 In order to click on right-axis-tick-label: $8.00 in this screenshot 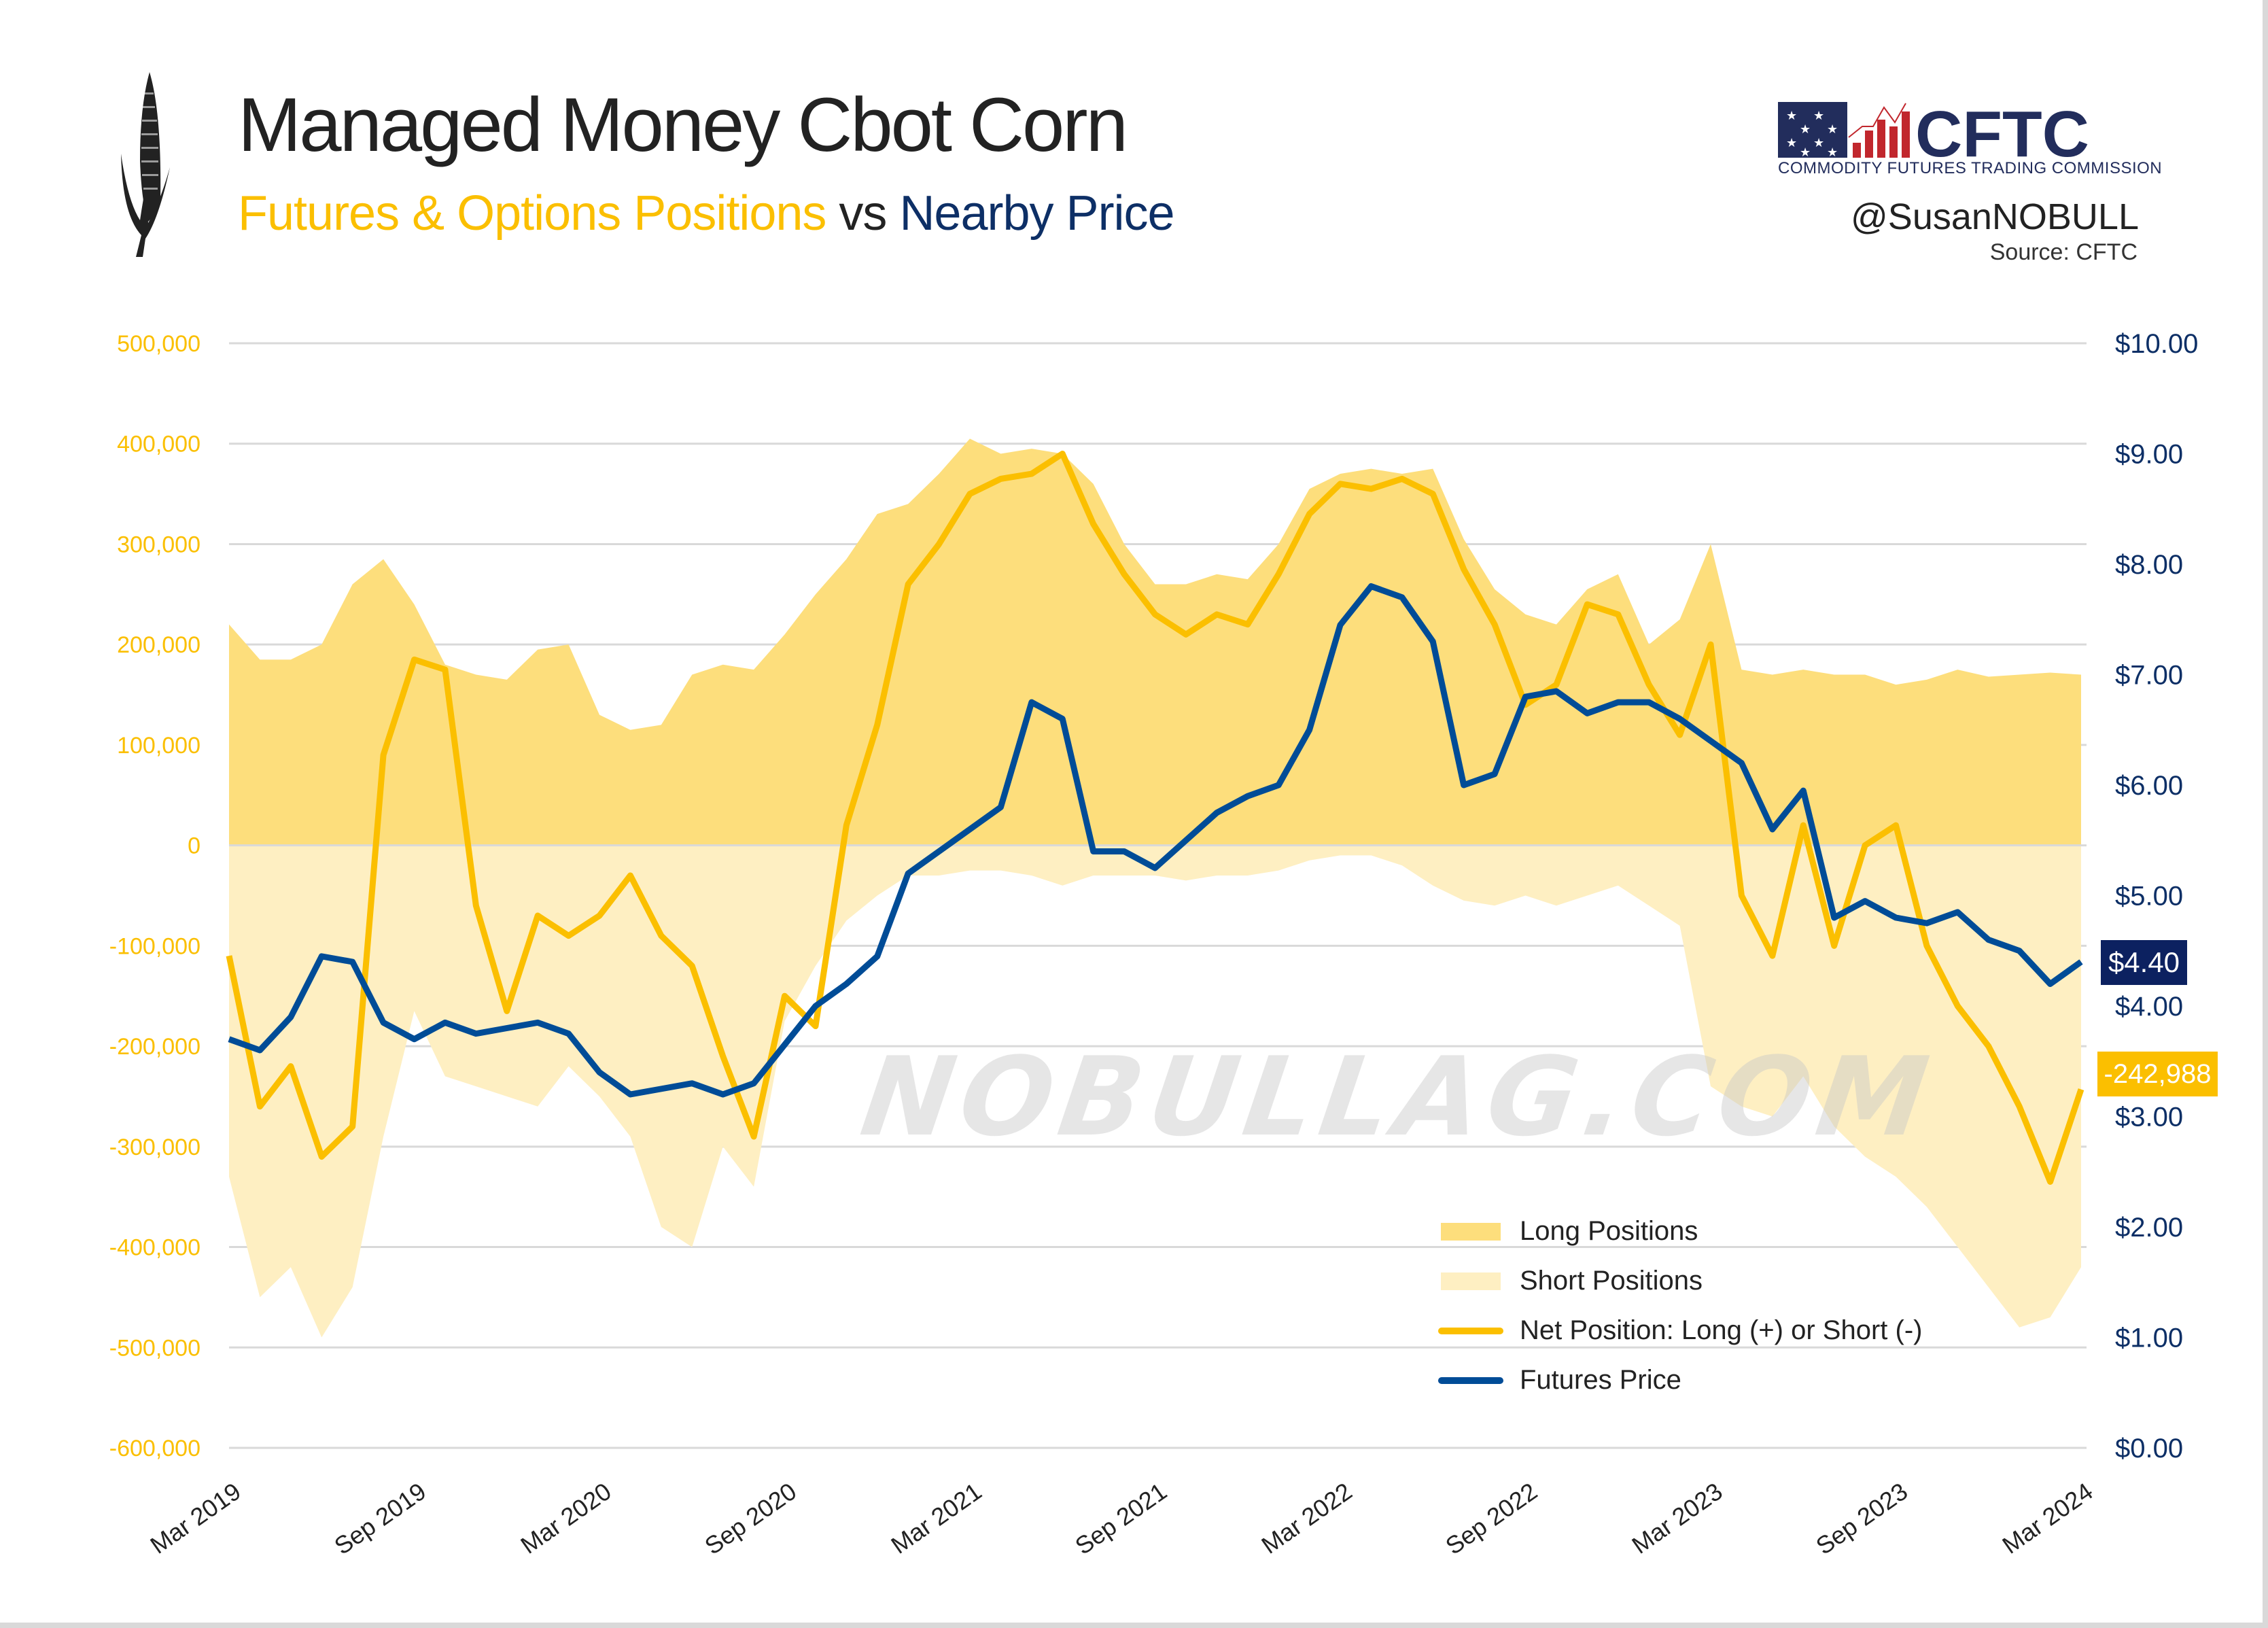, I will do `click(2149, 565)`.